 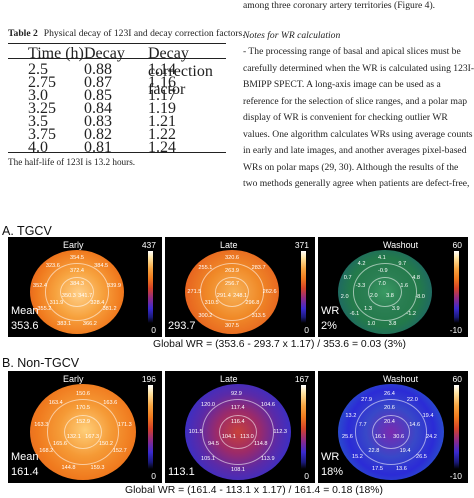 I want to click on polar-segment-value: -8.0, so click(x=420, y=296).